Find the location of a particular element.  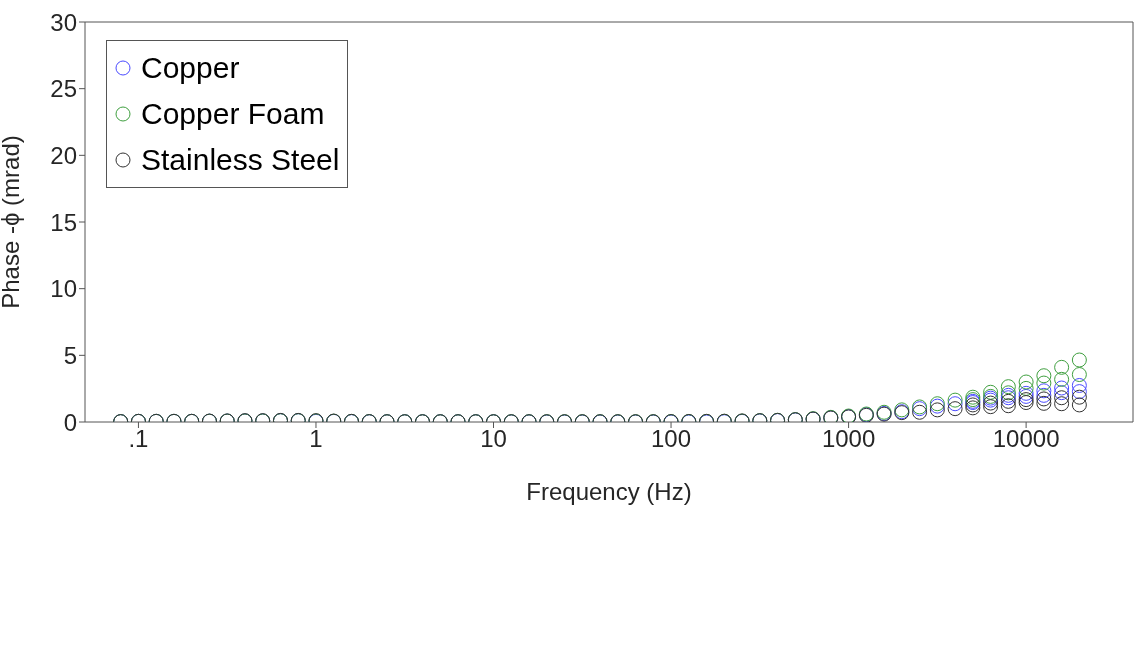

x-tick-label: 1 is located at coordinates (316, 439).